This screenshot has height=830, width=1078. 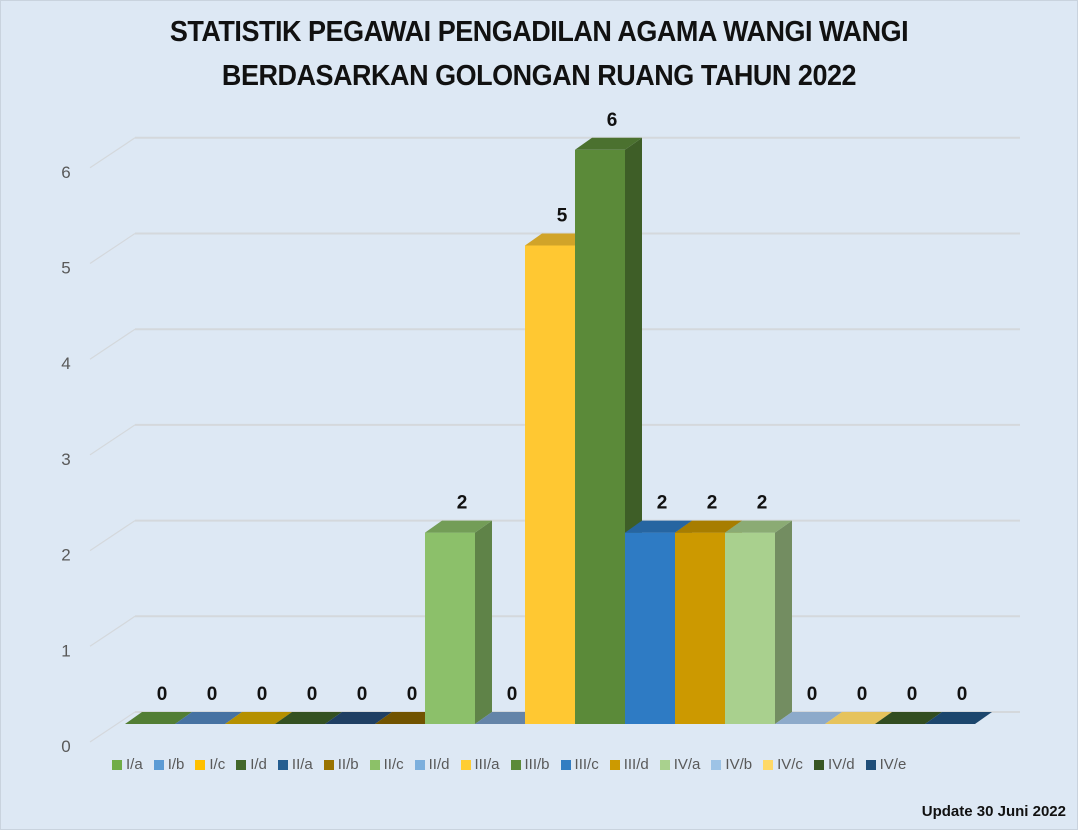 What do you see at coordinates (65, 555) in the screenshot?
I see `y-tick-label: 2` at bounding box center [65, 555].